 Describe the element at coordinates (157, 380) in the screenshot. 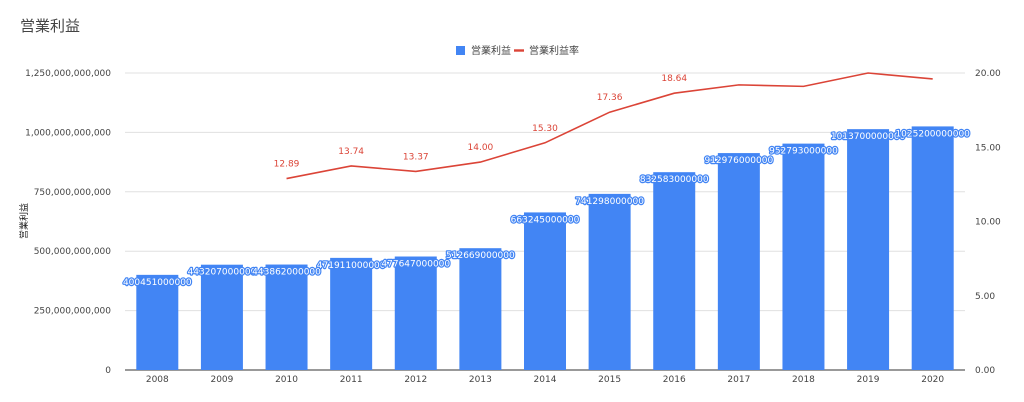

I see `x-tick-label: 2008` at that location.